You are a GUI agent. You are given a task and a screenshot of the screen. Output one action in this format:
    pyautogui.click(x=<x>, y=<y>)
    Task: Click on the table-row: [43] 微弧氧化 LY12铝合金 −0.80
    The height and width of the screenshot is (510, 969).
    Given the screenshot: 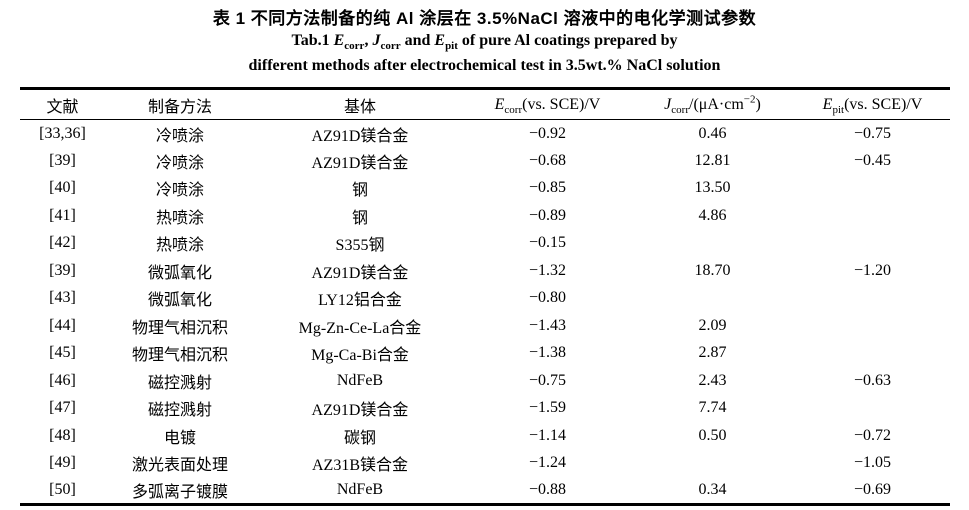 What is the action you would take?
    pyautogui.click(x=485, y=299)
    